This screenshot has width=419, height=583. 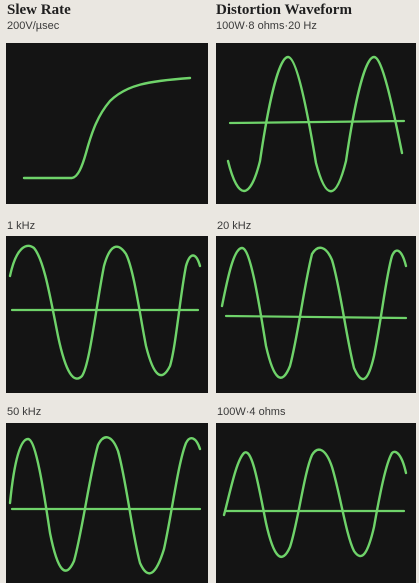 I want to click on distortion-4ohm-scope, so click(x=316, y=503).